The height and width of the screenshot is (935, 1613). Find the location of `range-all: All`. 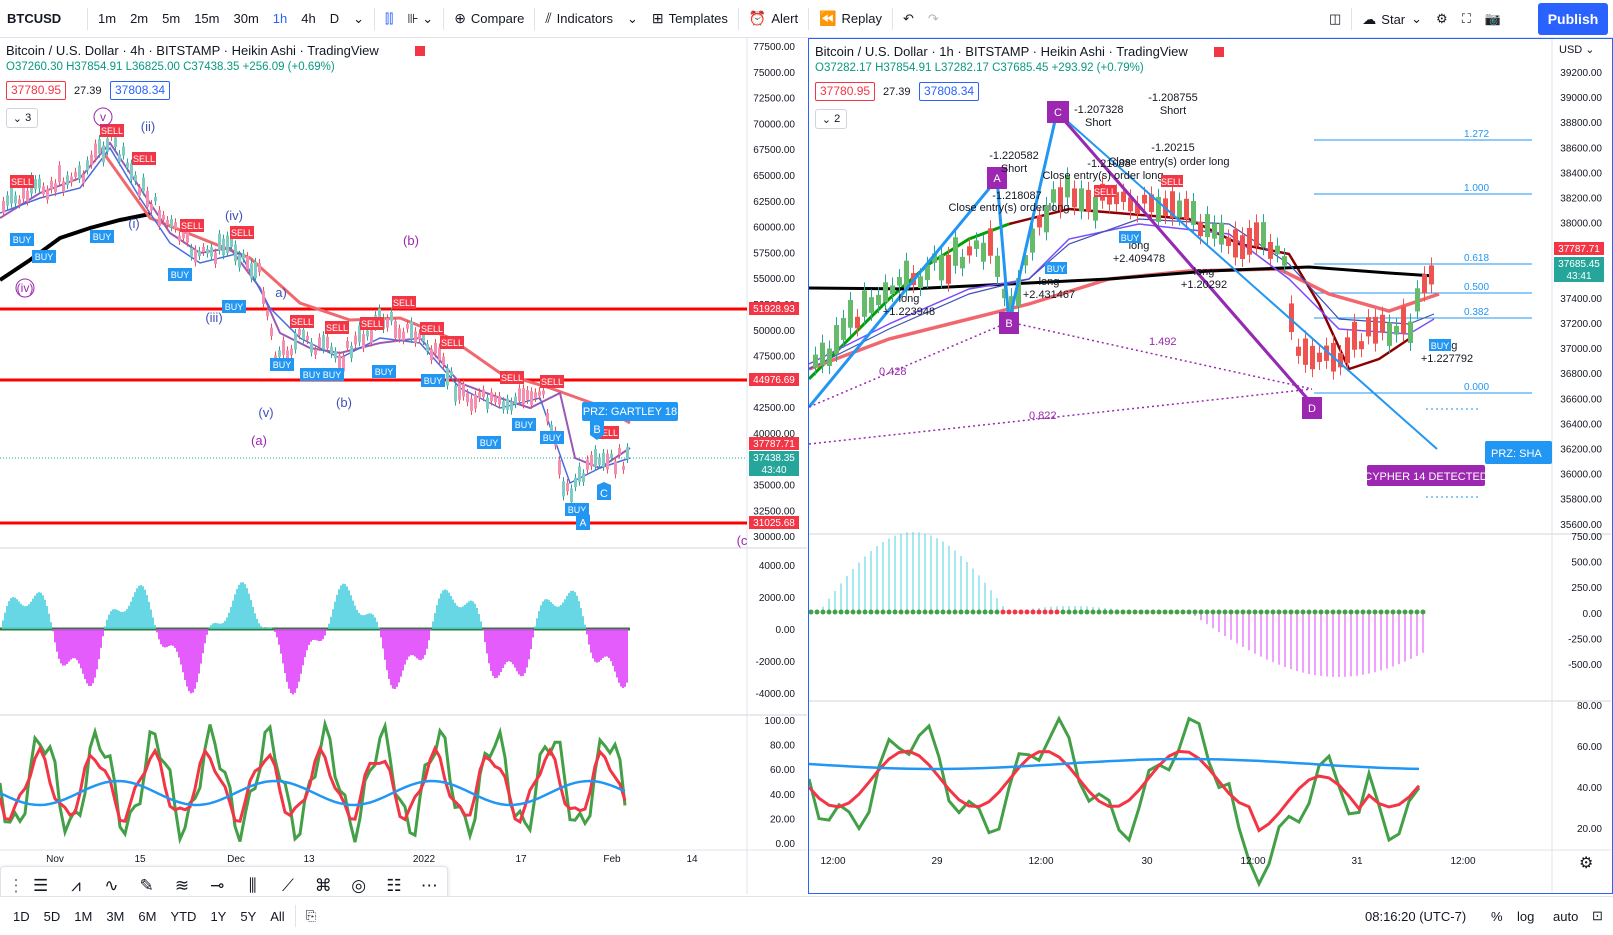

range-all: All is located at coordinates (277, 916).